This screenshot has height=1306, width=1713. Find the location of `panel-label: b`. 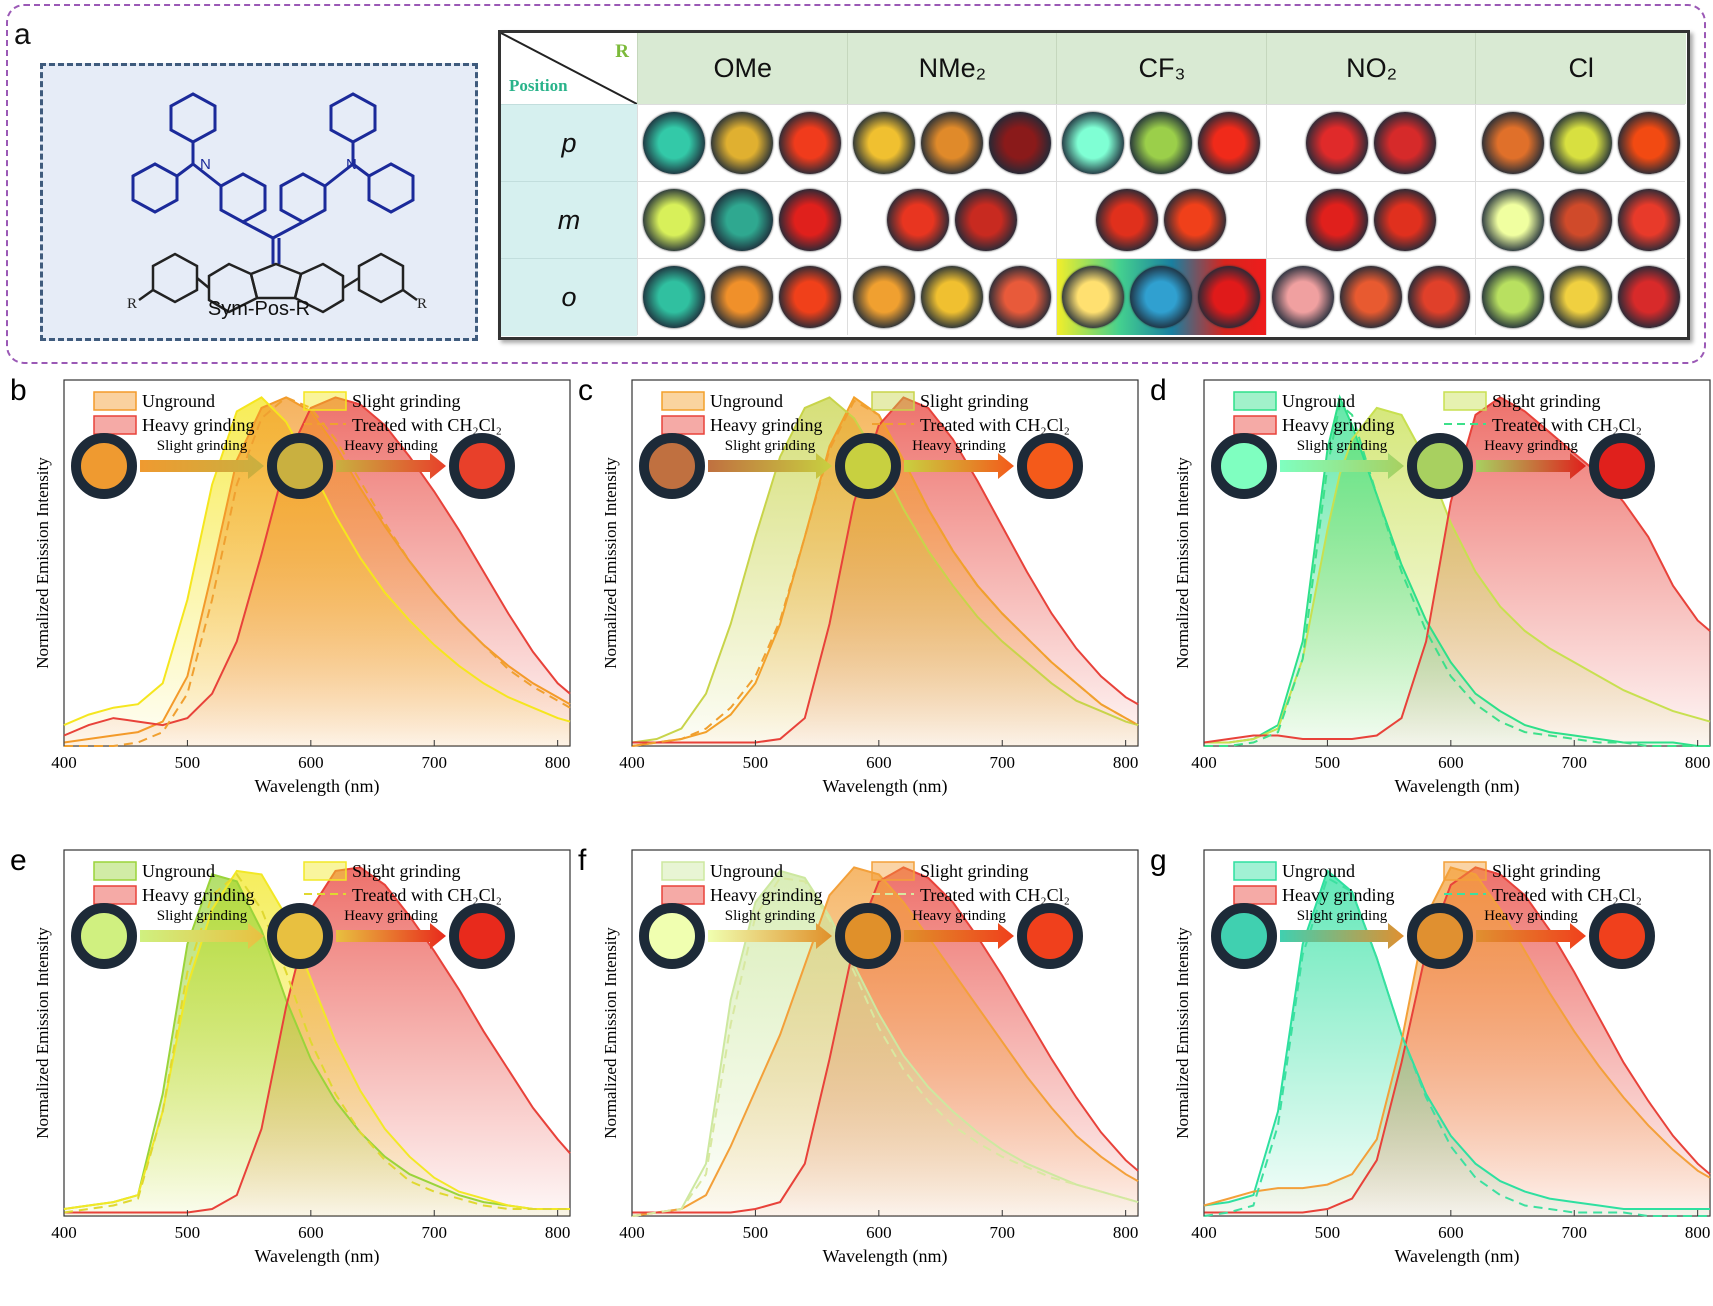

panel-label: b is located at coordinates (18, 390).